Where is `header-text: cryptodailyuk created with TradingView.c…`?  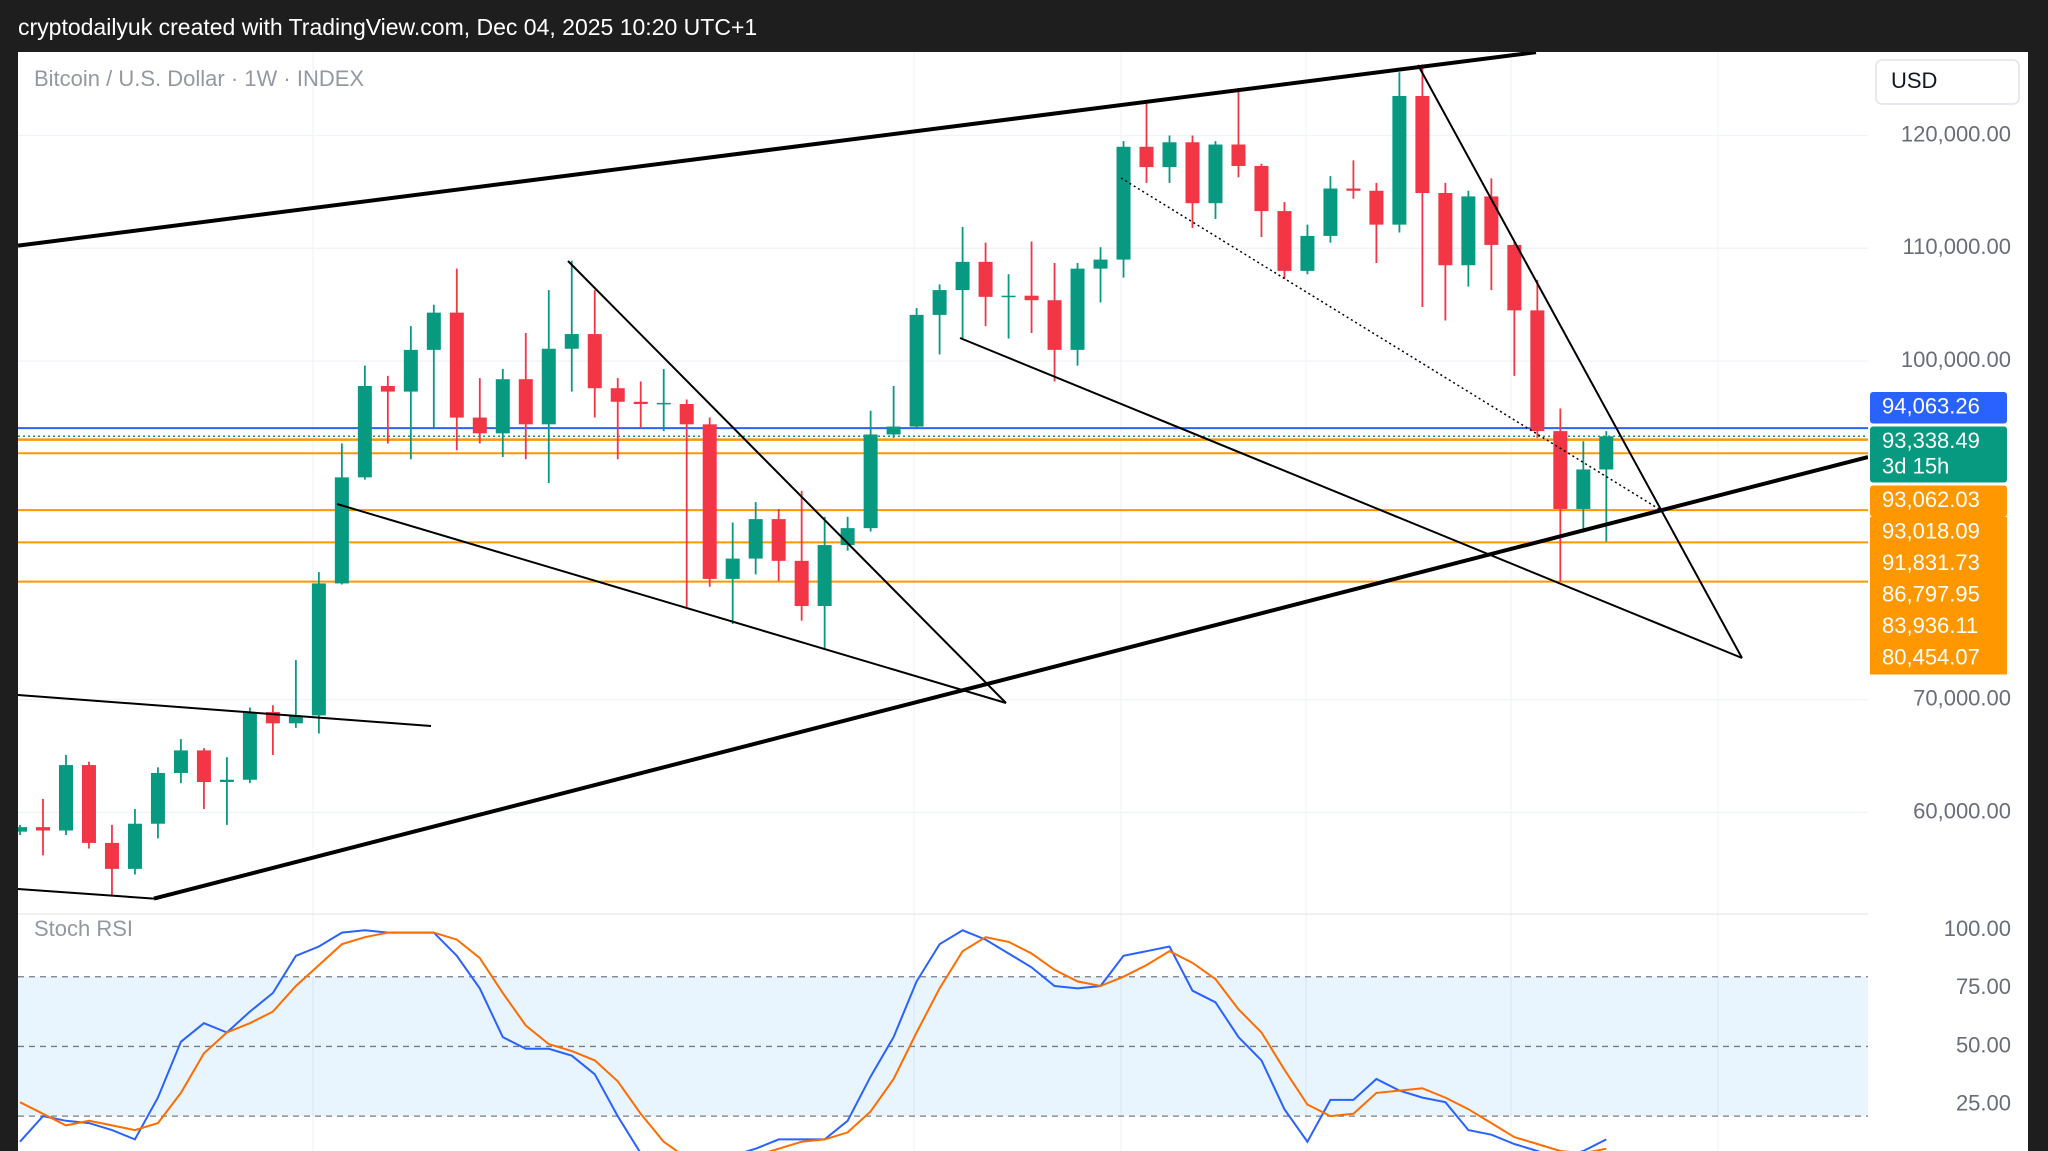
header-text: cryptodailyuk created with TradingView.c… is located at coordinates (387, 27).